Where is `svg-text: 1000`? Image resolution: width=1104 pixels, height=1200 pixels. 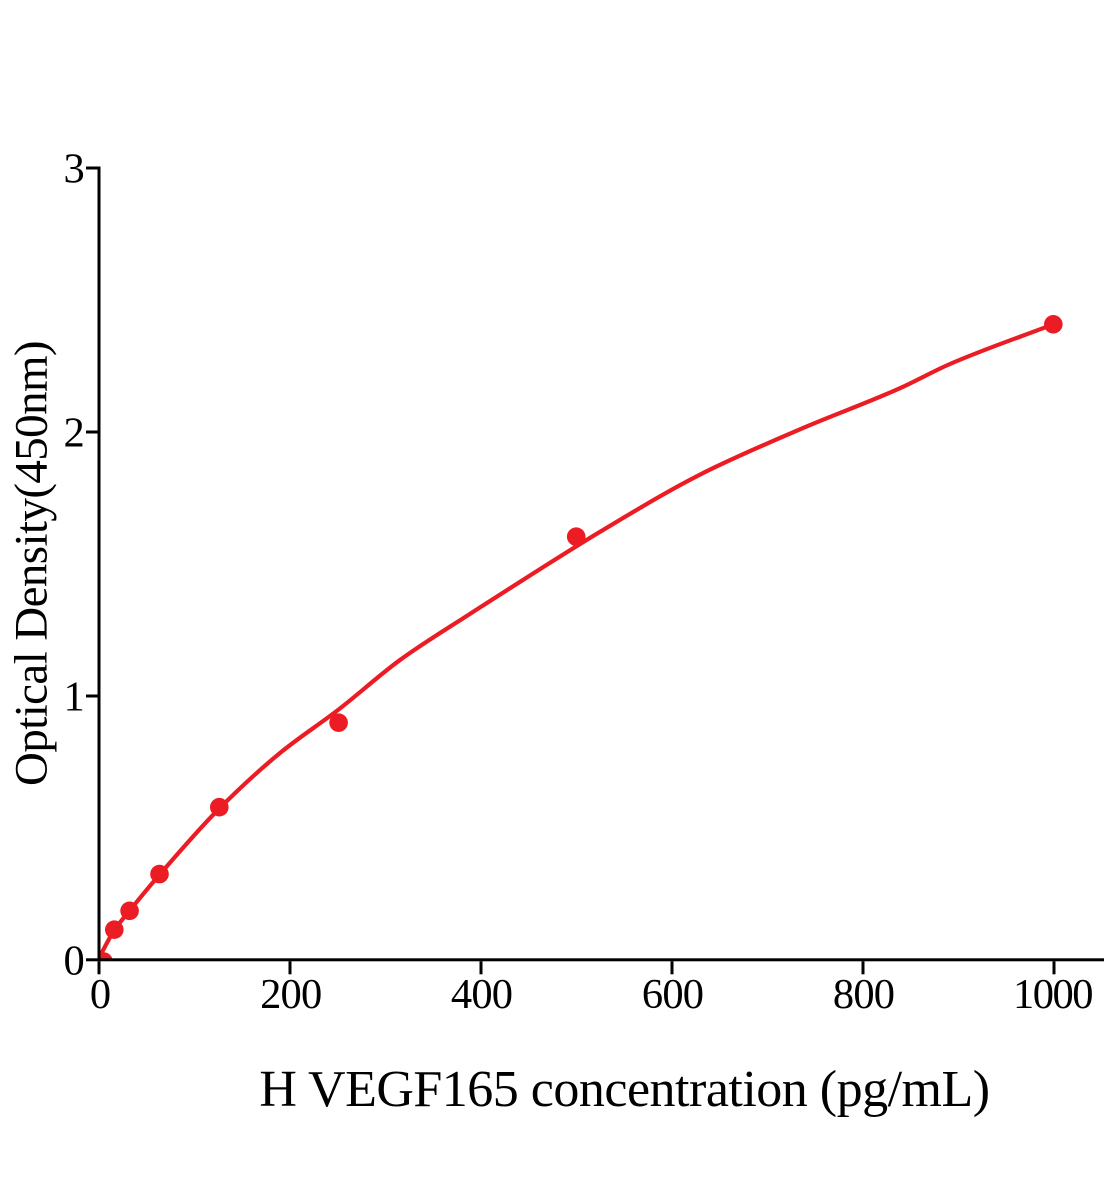
svg-text: 1000 is located at coordinates (1052, 994).